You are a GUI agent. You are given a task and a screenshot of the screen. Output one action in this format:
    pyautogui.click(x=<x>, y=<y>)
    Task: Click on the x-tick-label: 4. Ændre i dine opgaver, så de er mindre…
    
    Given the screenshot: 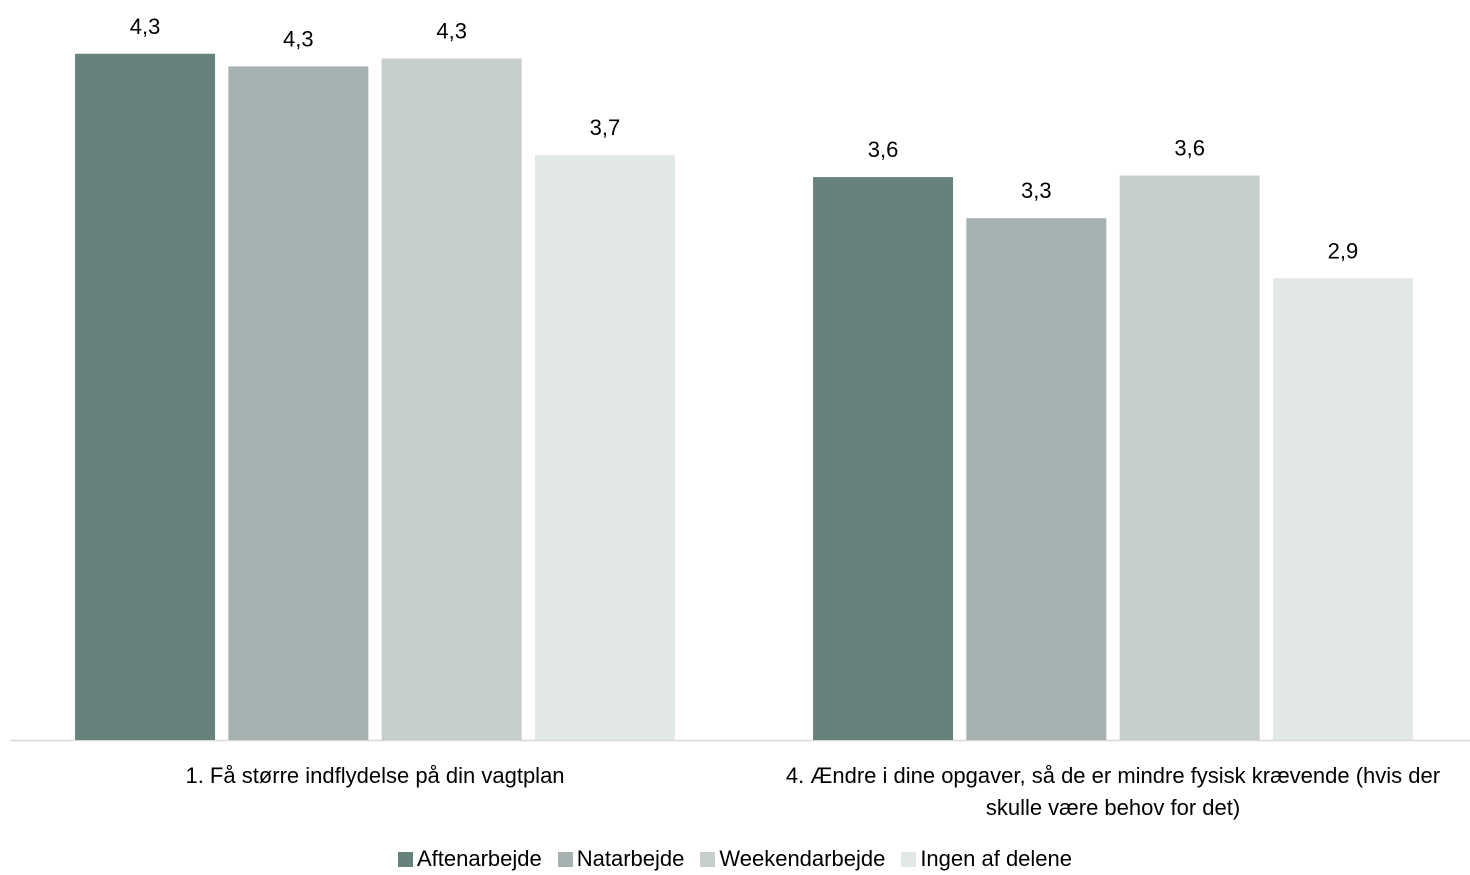 What is the action you would take?
    pyautogui.click(x=1113, y=791)
    